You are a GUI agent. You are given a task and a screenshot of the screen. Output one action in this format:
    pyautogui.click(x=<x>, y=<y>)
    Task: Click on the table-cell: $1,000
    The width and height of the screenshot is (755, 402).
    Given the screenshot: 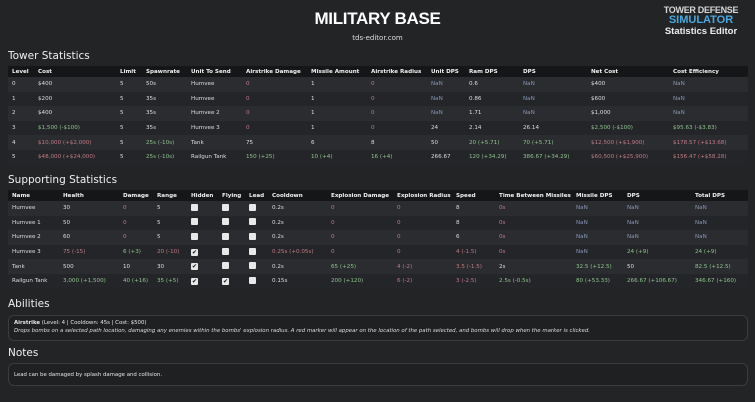 What is the action you would take?
    pyautogui.click(x=628, y=113)
    